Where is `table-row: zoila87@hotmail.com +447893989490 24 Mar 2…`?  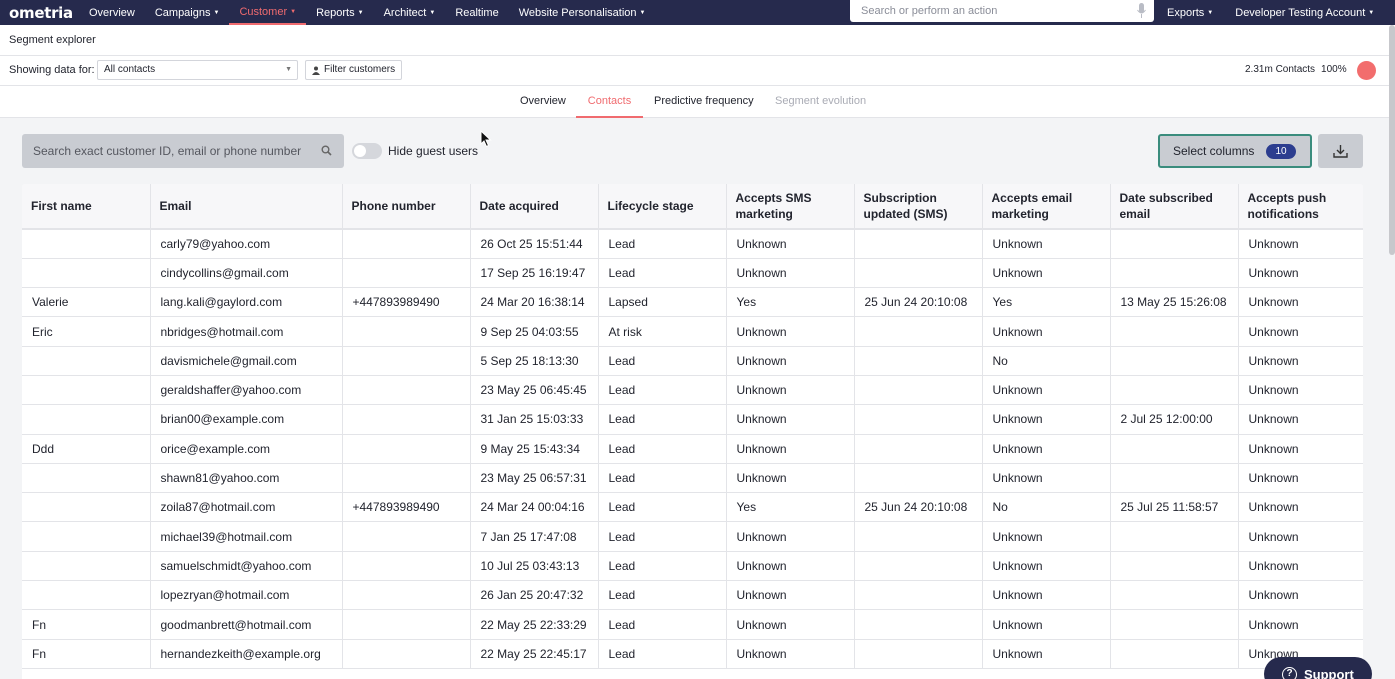
table-row: zoila87@hotmail.com +447893989490 24 Mar 2… is located at coordinates (692, 507).